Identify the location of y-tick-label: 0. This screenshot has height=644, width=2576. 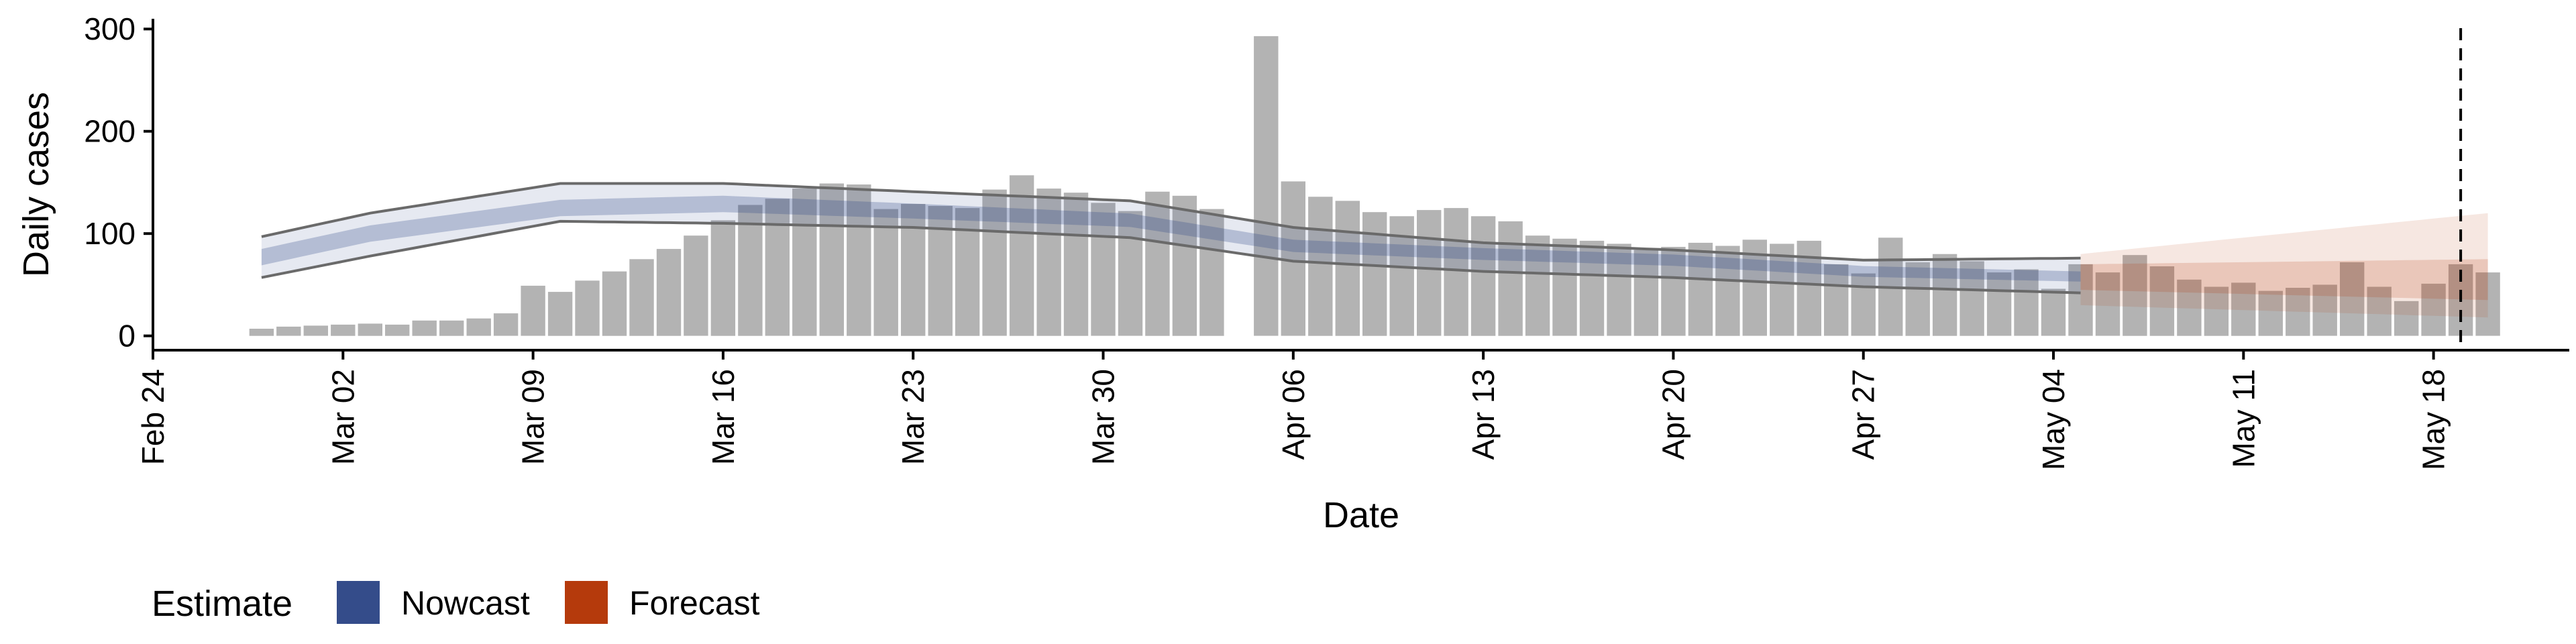
(127, 336).